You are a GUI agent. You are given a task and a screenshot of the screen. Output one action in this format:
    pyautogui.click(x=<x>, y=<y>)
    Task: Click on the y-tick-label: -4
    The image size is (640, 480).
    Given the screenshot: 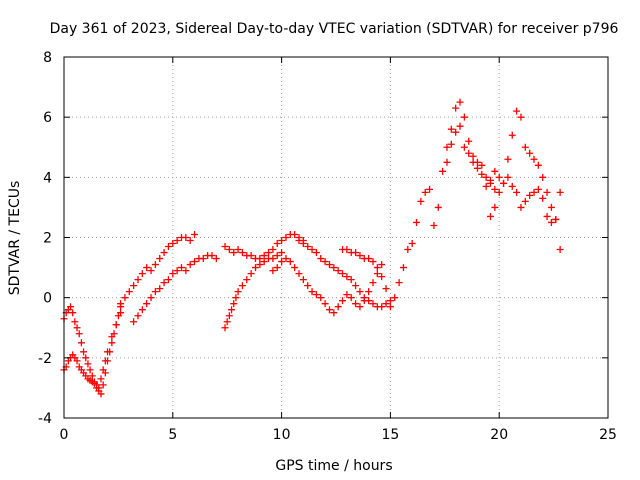 What is the action you would take?
    pyautogui.click(x=45, y=419)
    